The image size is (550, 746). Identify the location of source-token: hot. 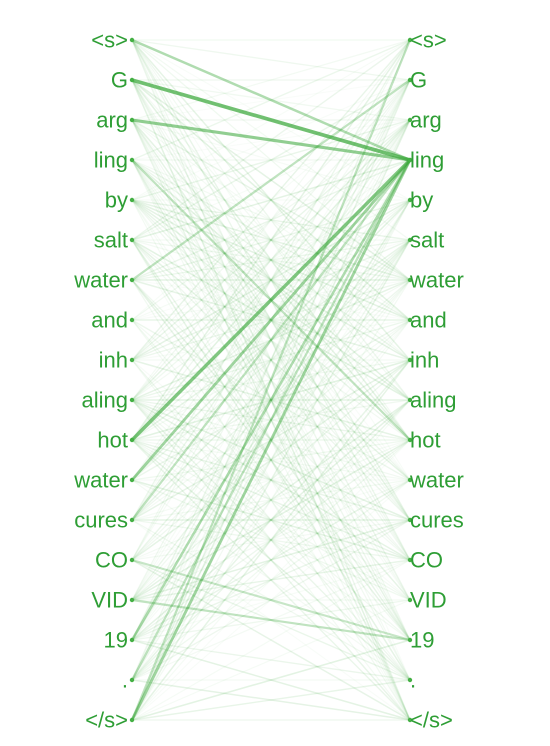
(112, 440).